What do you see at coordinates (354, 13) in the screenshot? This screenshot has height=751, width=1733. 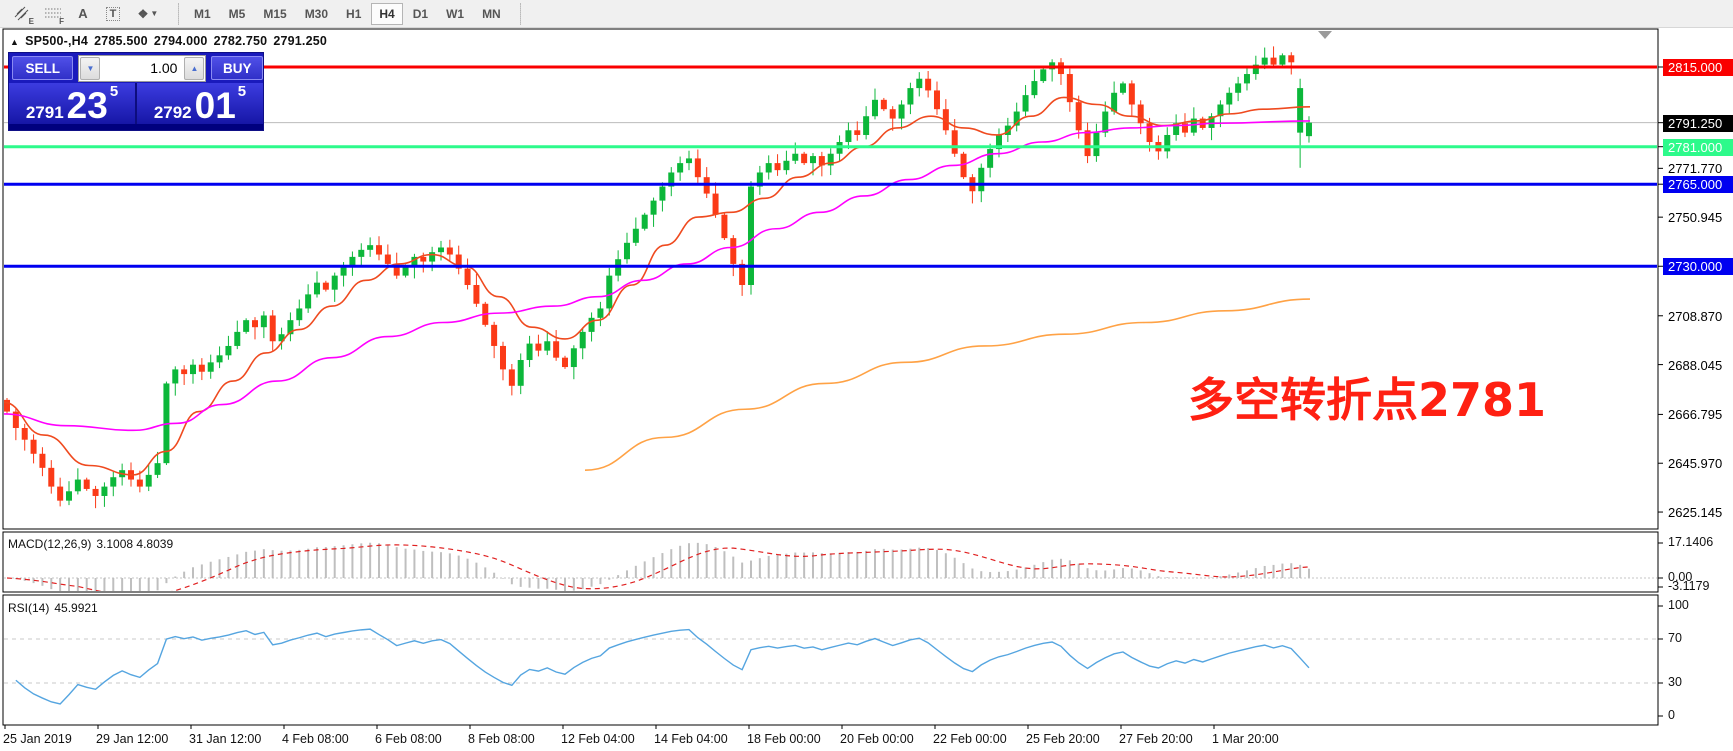 I see `timeframe-h1: H1` at bounding box center [354, 13].